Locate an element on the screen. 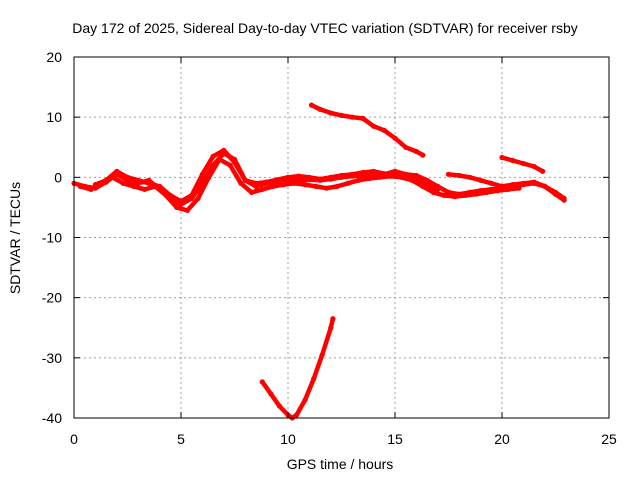  x-tick-label: 10 is located at coordinates (288, 439).